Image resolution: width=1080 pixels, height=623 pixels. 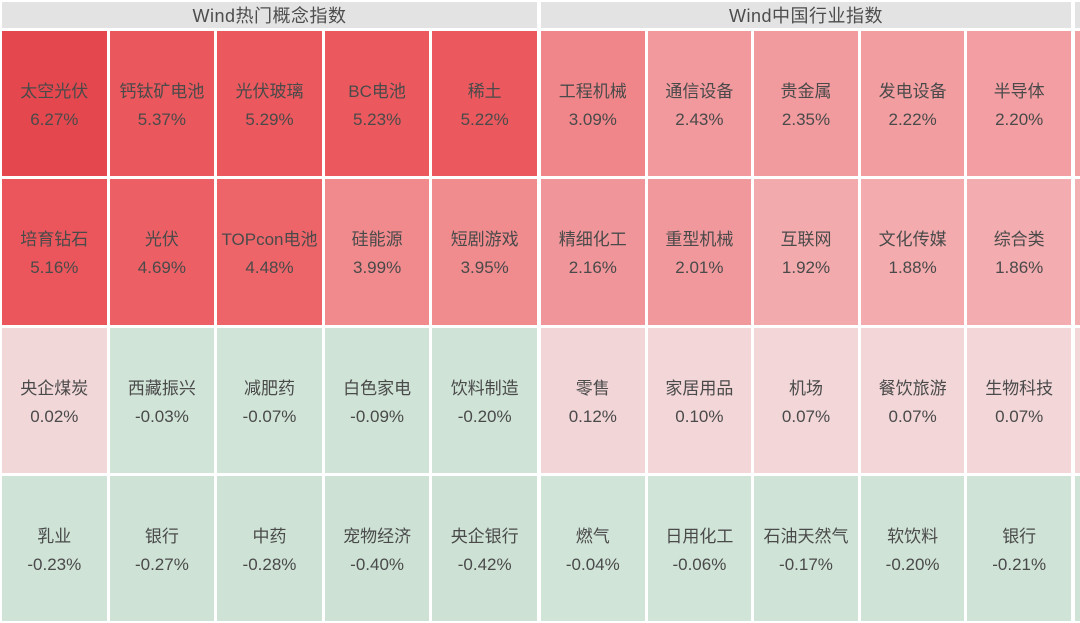 I want to click on cell-label: 培育钻石, so click(x=54, y=240).